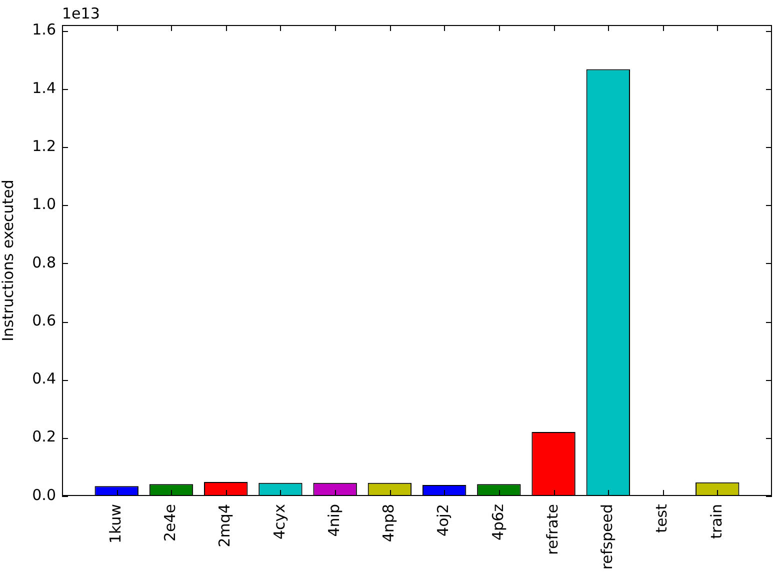 The width and height of the screenshot is (781, 582). I want to click on x-tick-label: 4cyx, so click(279, 522).